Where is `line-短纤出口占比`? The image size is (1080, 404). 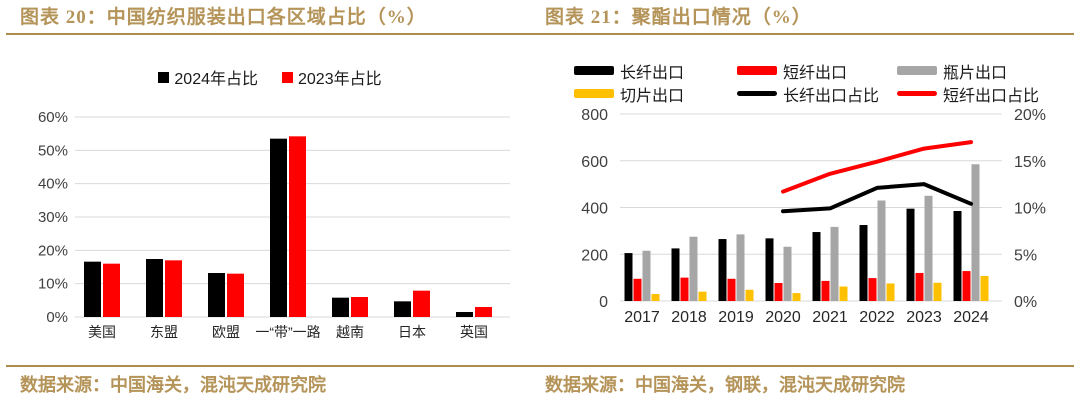 line-短纤出口占比 is located at coordinates (877, 167).